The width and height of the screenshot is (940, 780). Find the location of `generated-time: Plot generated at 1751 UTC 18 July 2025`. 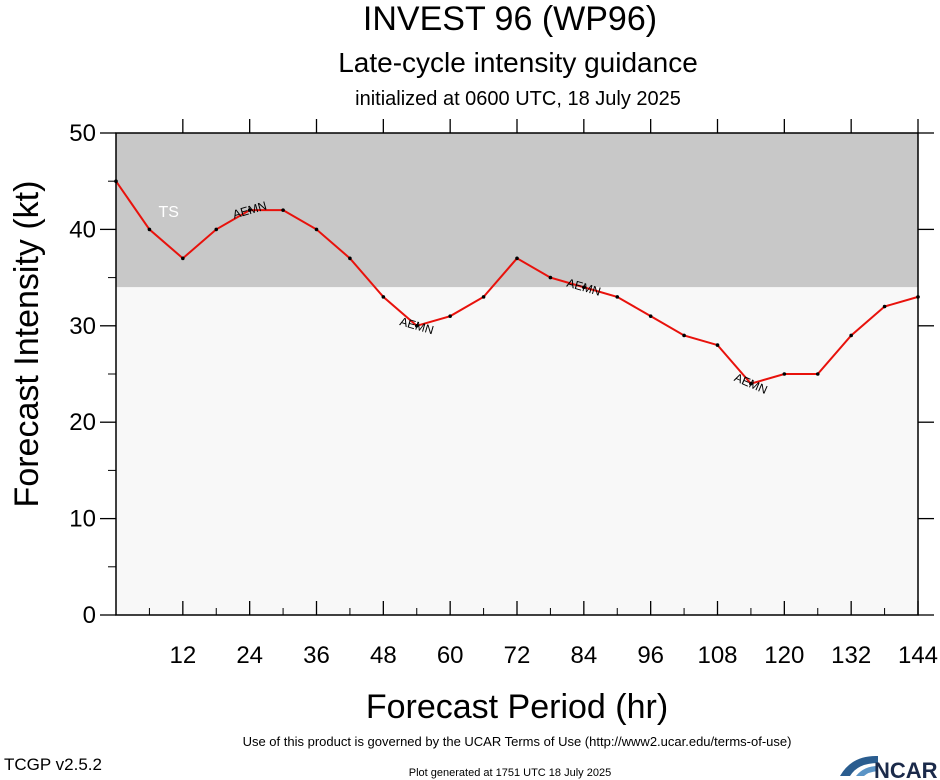

generated-time: Plot generated at 1751 UTC 18 July 2025 is located at coordinates (510, 773).